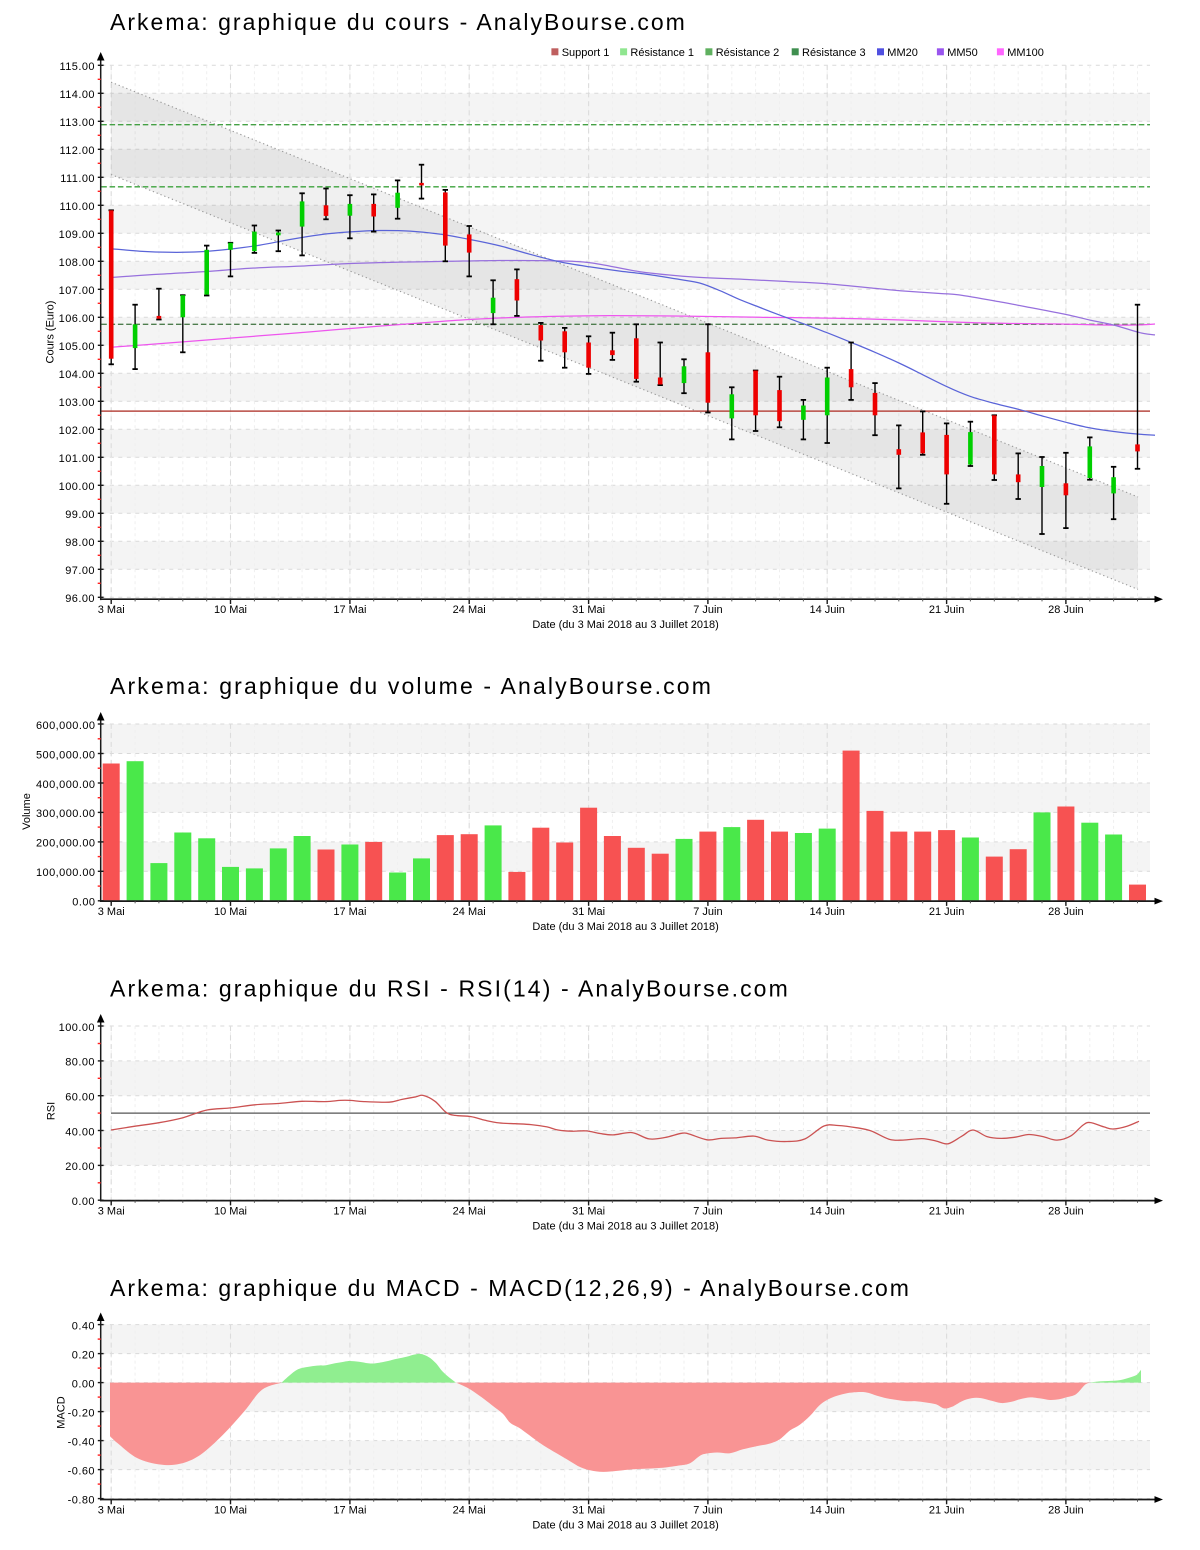  What do you see at coordinates (77, 263) in the screenshot?
I see `svg-text: 108.00` at bounding box center [77, 263].